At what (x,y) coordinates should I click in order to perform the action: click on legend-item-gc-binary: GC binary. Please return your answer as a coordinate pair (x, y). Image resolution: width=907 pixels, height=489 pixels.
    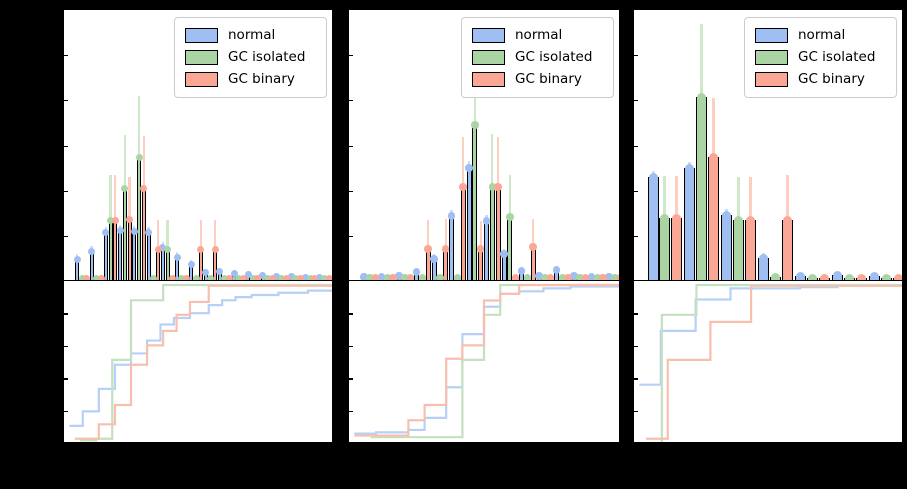
    Looking at the image, I should click on (250, 79).